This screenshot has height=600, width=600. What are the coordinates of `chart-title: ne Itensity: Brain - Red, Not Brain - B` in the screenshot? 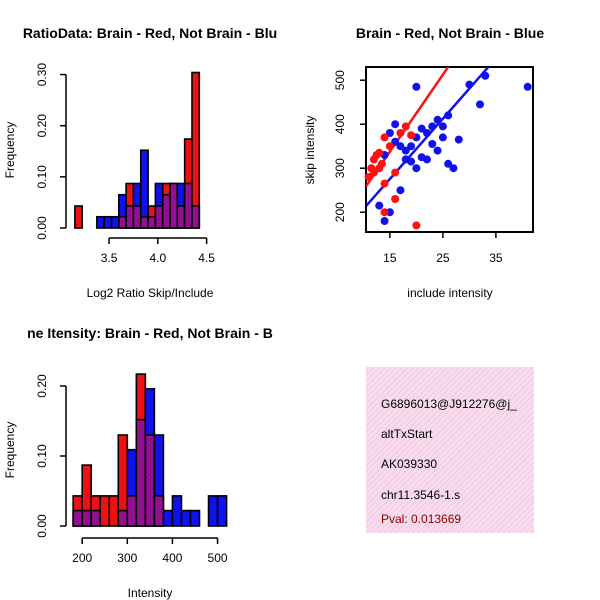 It's located at (150, 333).